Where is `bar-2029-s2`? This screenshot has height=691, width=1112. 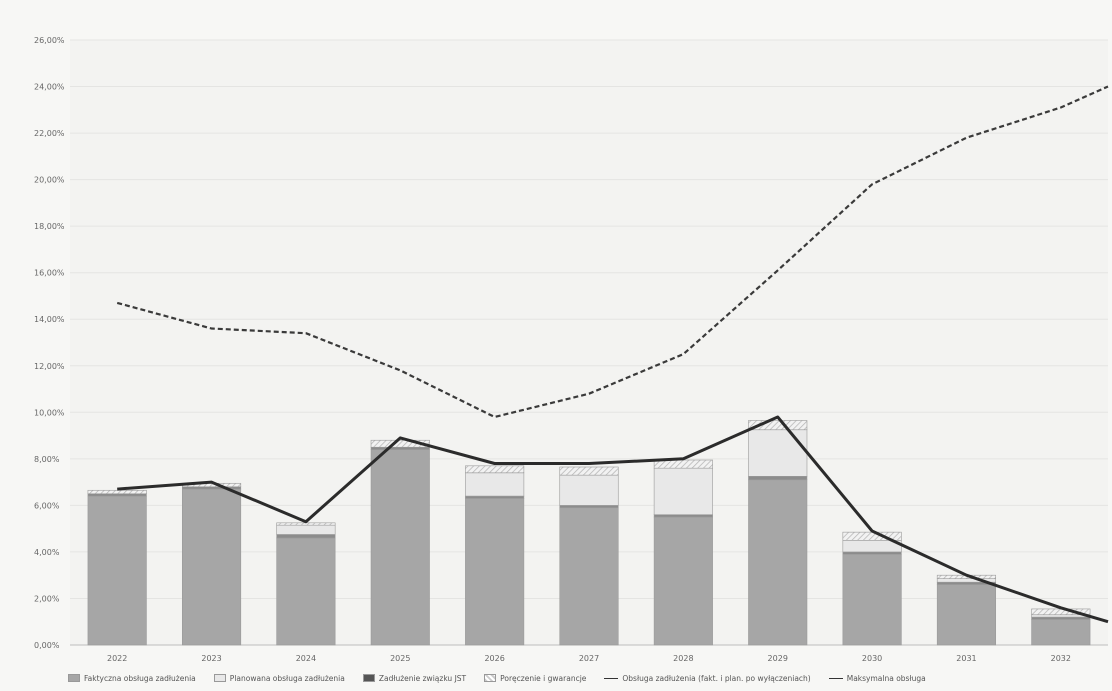
bar-2029-s2 is located at coordinates (778, 453).